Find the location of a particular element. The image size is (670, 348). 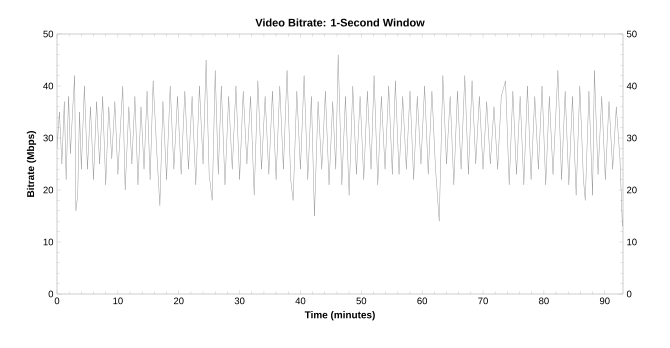

y-axis-title: Bitrate (Mbps) is located at coordinates (31, 164).